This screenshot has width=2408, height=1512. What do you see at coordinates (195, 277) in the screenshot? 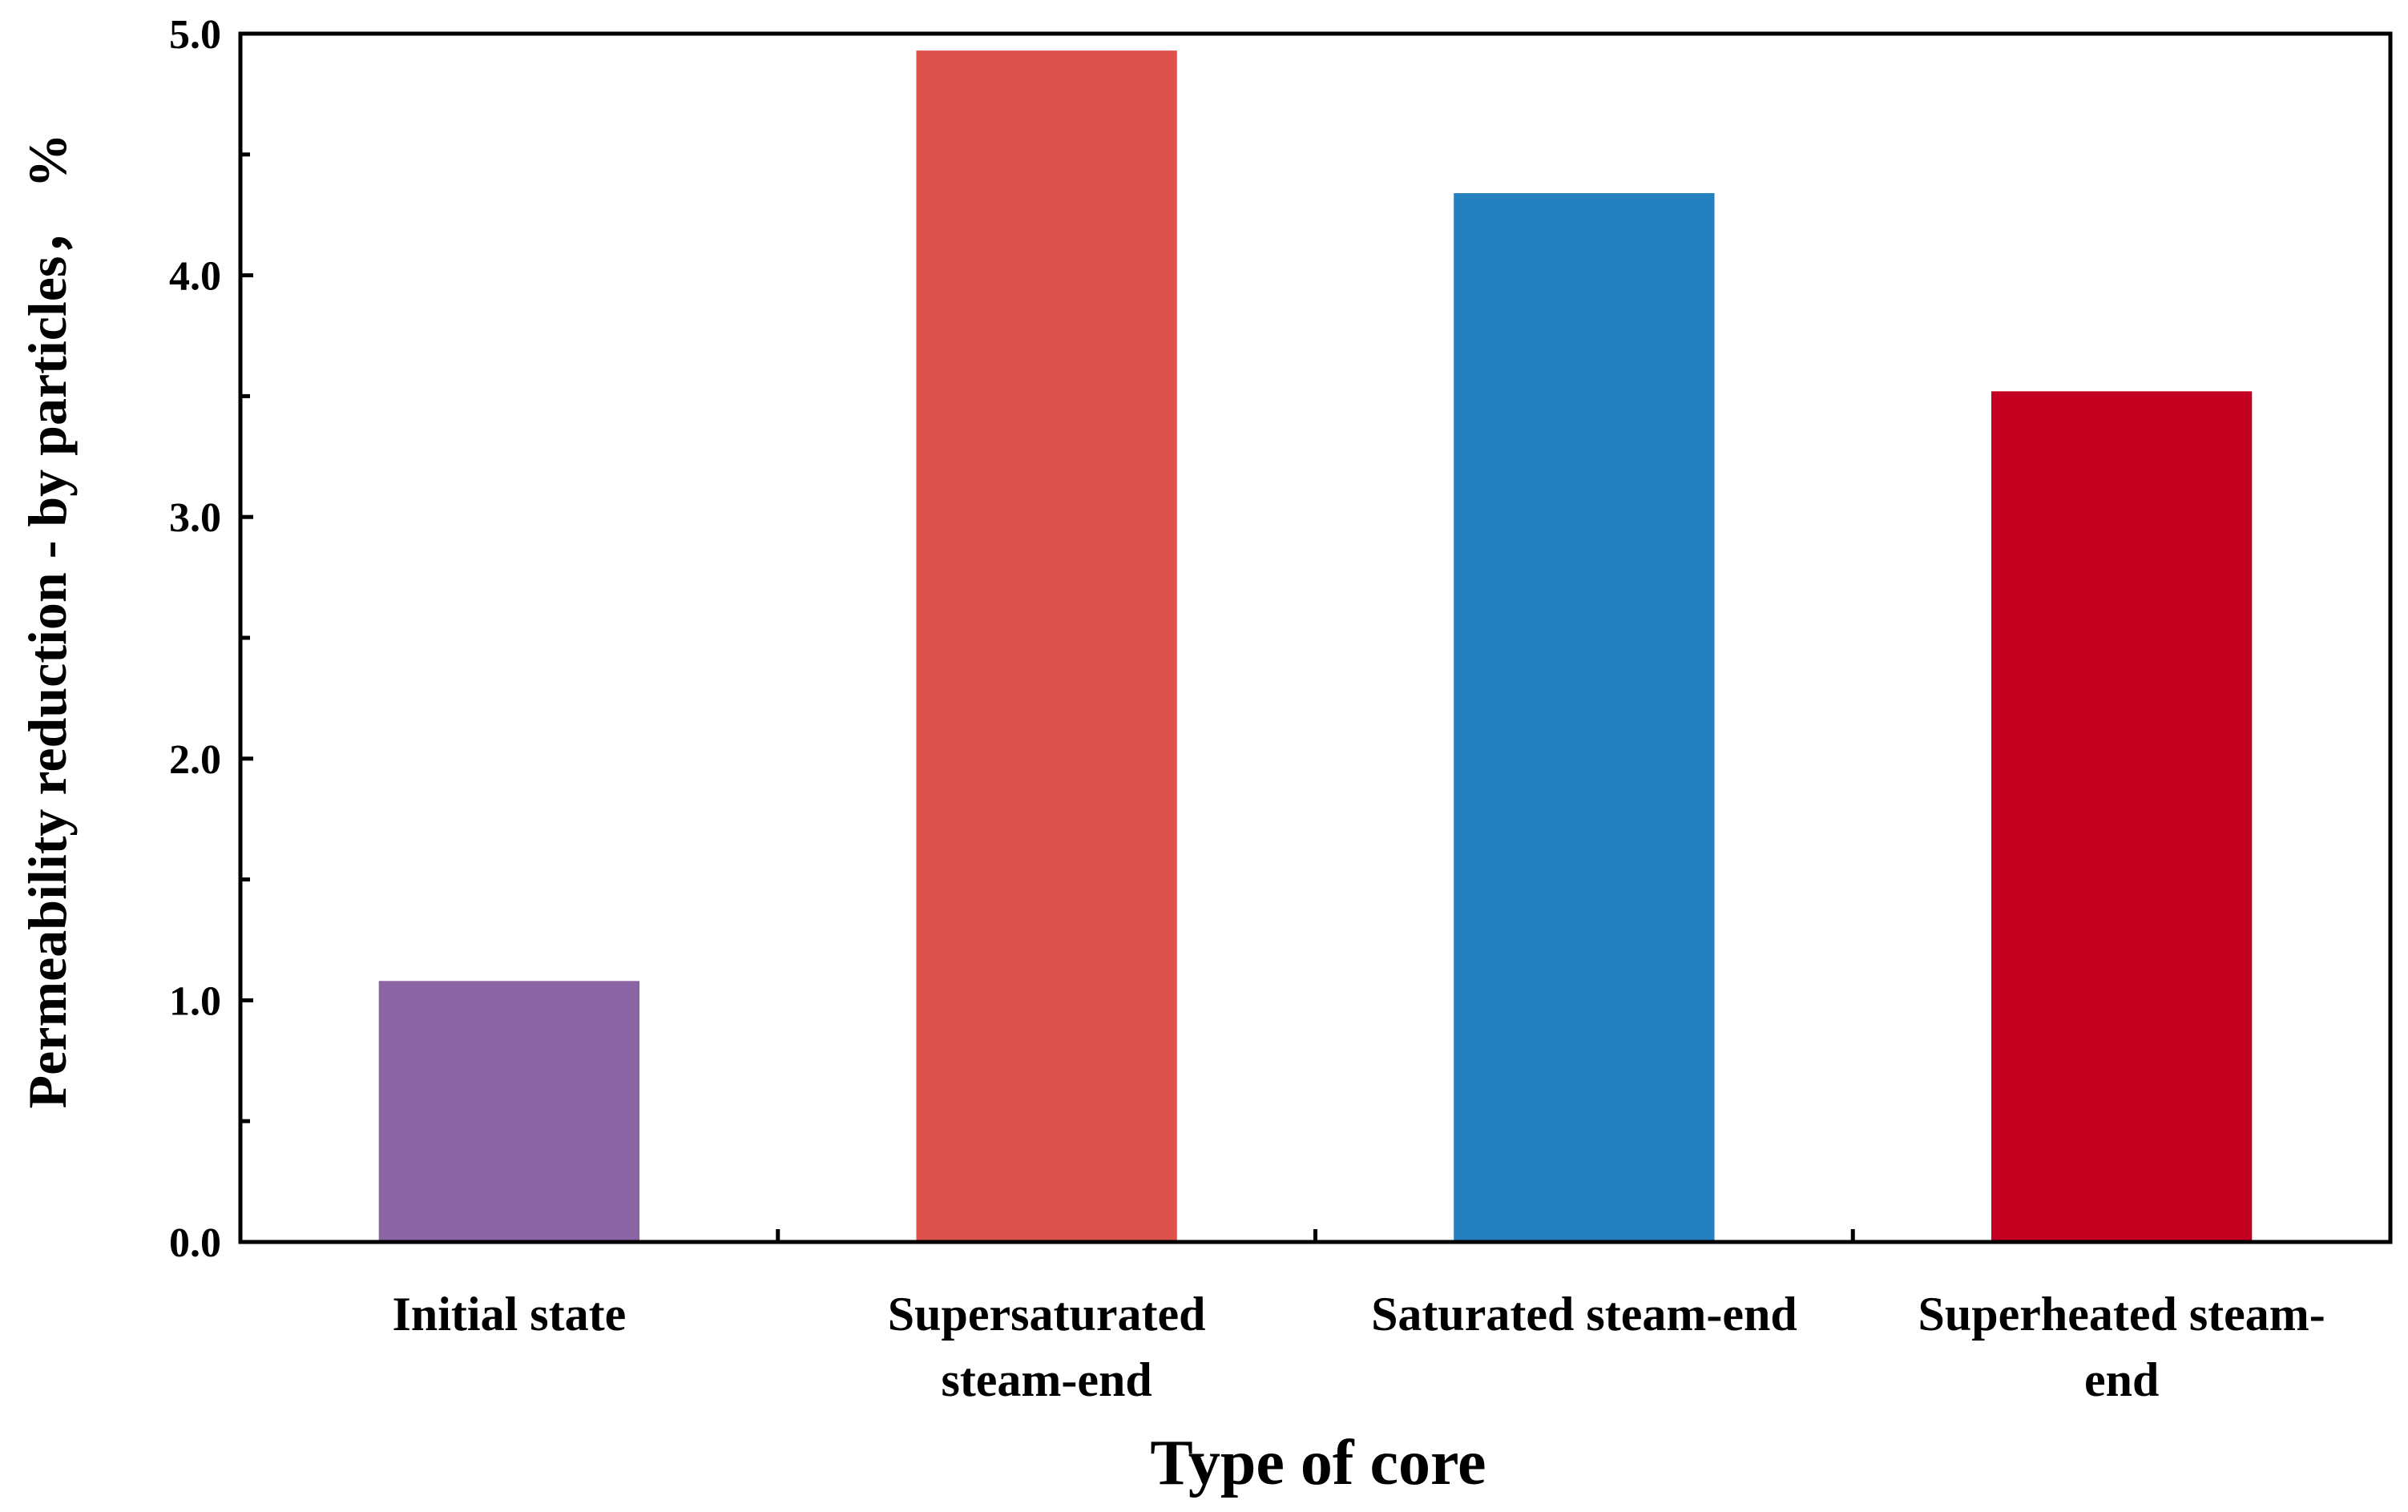
I see `y-tick-label-4: 4.0` at bounding box center [195, 277].